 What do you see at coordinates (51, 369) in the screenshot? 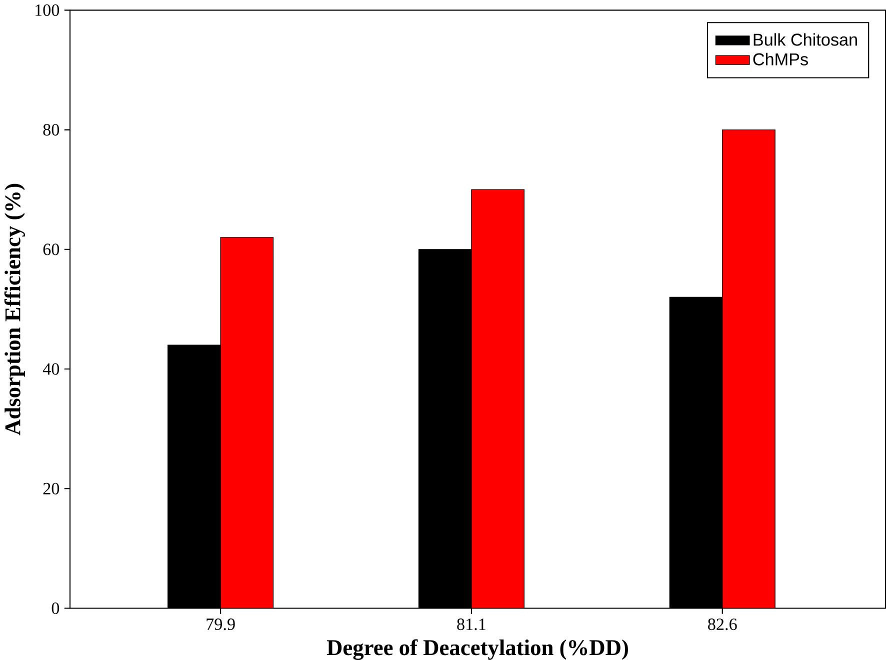
I see `y-tick-label: 40` at bounding box center [51, 369].